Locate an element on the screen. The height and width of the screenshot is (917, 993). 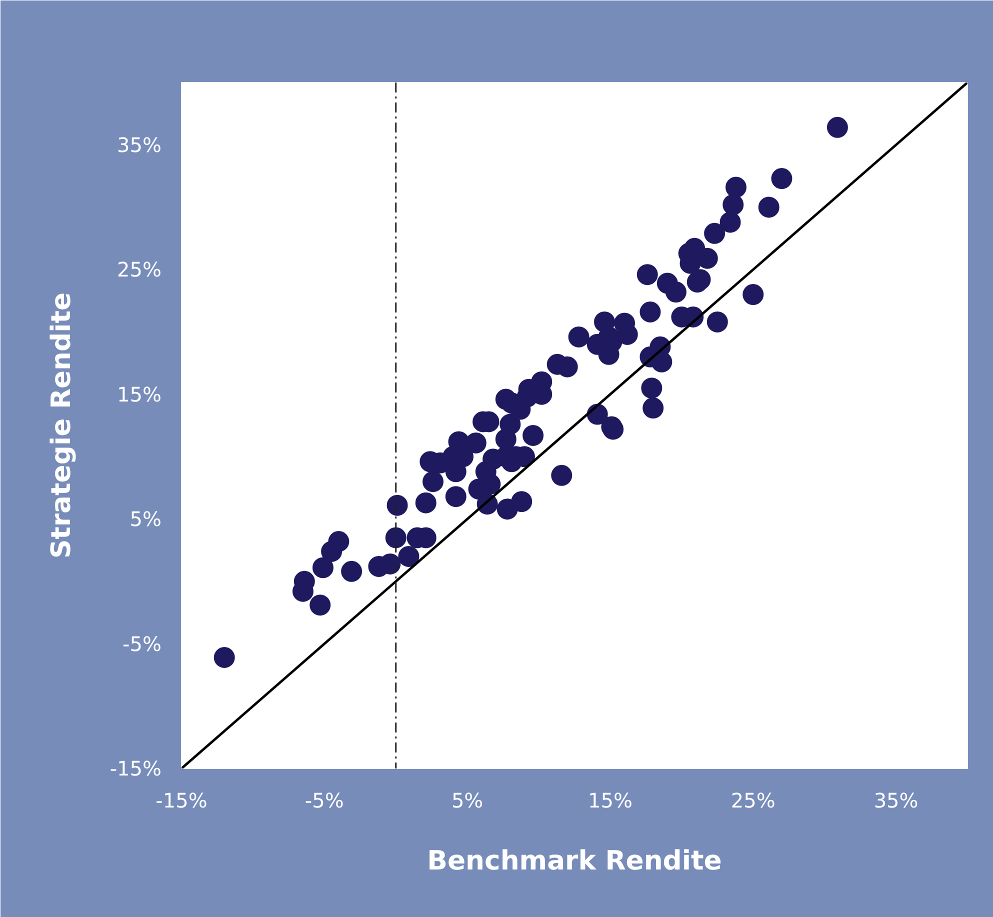
x-tick-label: -5% is located at coordinates (324, 800).